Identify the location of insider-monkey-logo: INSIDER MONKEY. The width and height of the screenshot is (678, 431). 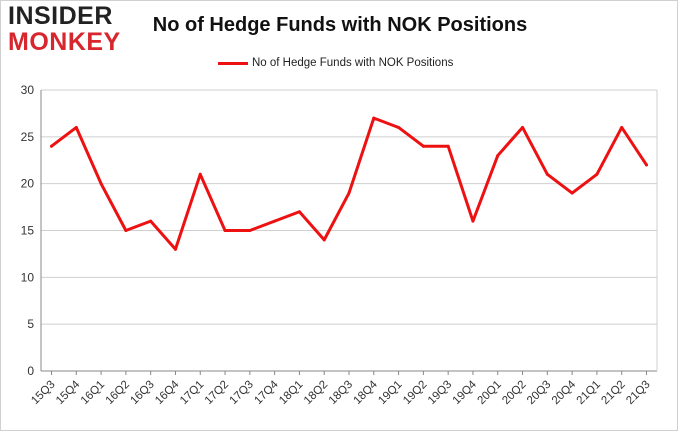
(68, 29).